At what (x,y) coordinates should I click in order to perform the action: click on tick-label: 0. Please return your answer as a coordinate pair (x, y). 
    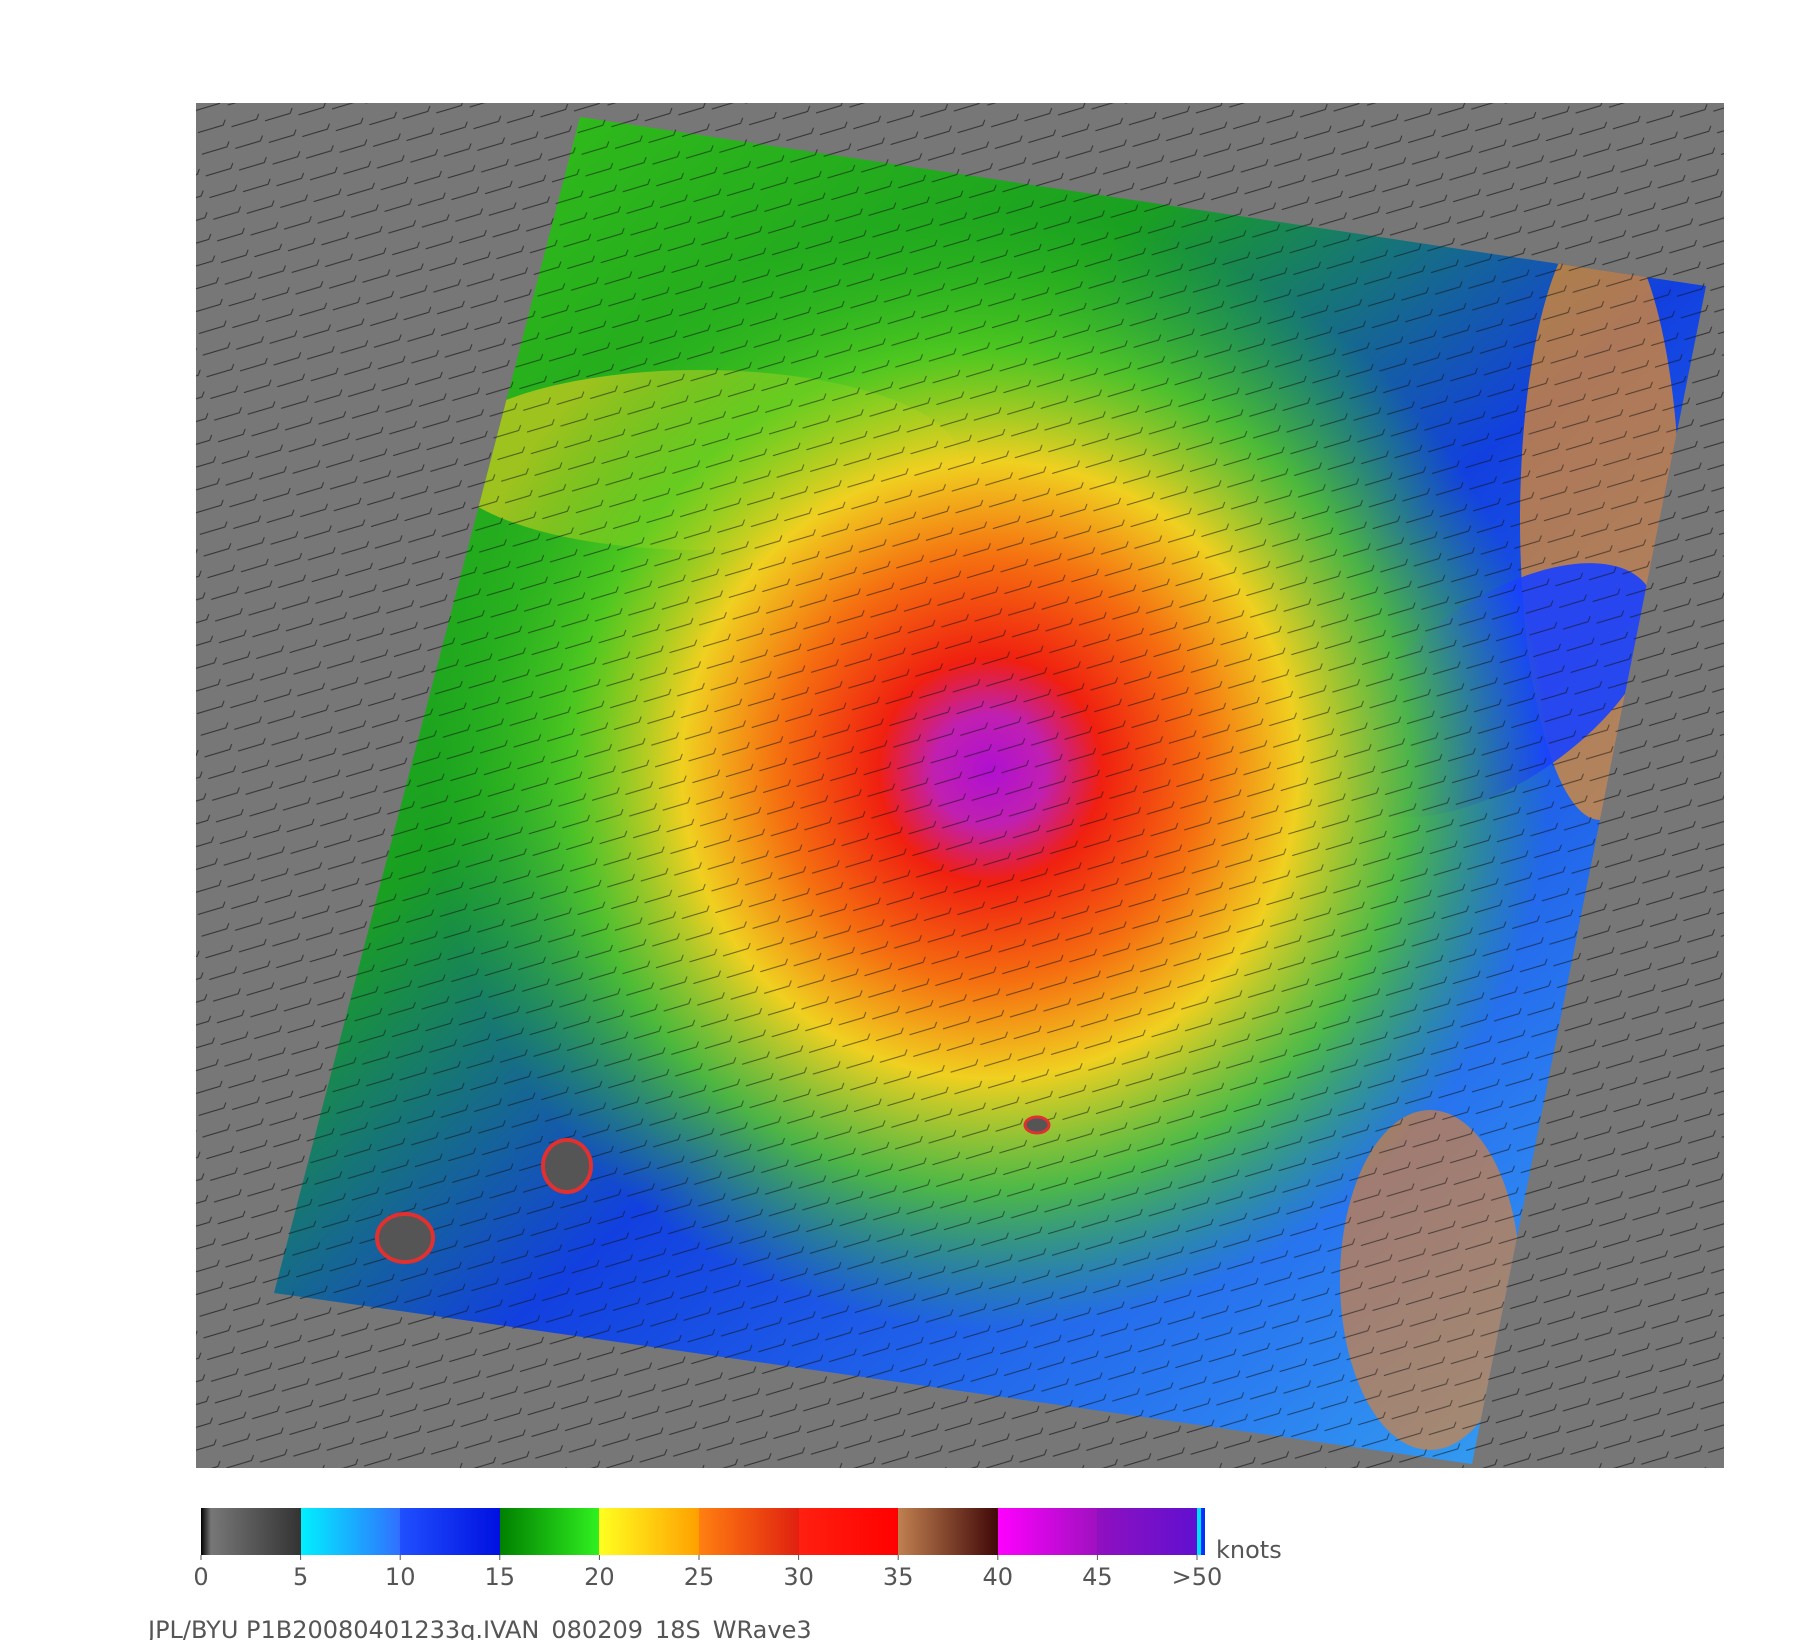
    Looking at the image, I should click on (200, 1577).